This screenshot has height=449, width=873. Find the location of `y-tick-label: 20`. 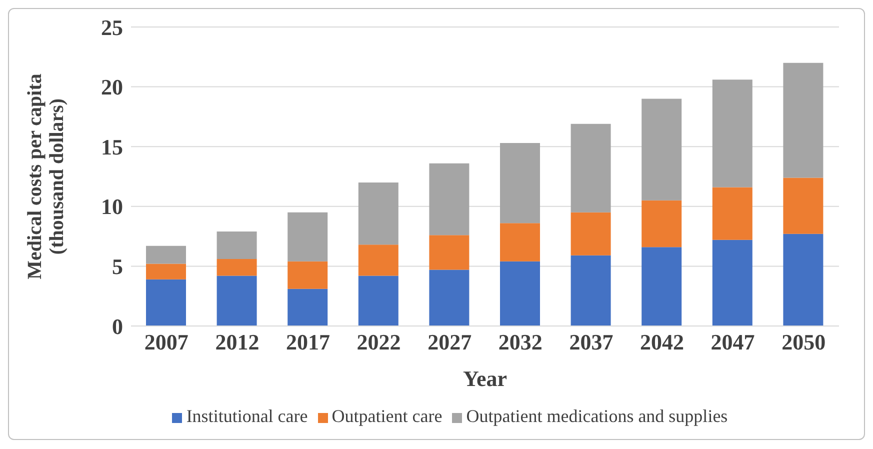

y-tick-label: 20 is located at coordinates (112, 87).